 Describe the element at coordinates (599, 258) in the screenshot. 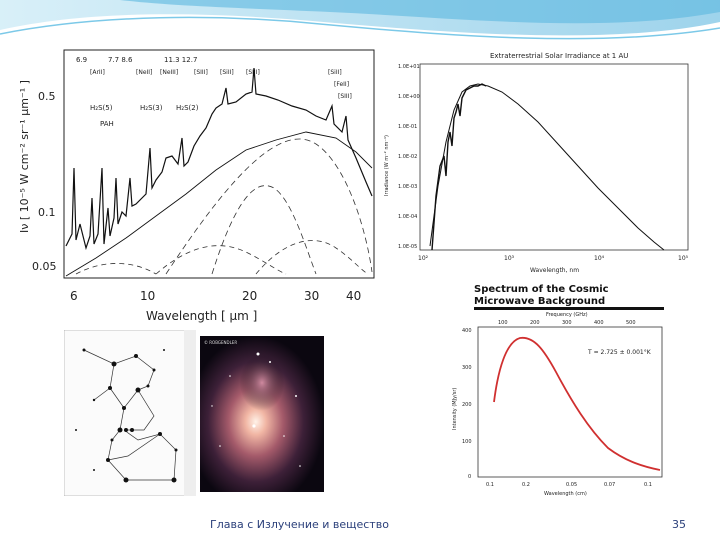

I see `solar-xtick-2: 10⁴` at that location.